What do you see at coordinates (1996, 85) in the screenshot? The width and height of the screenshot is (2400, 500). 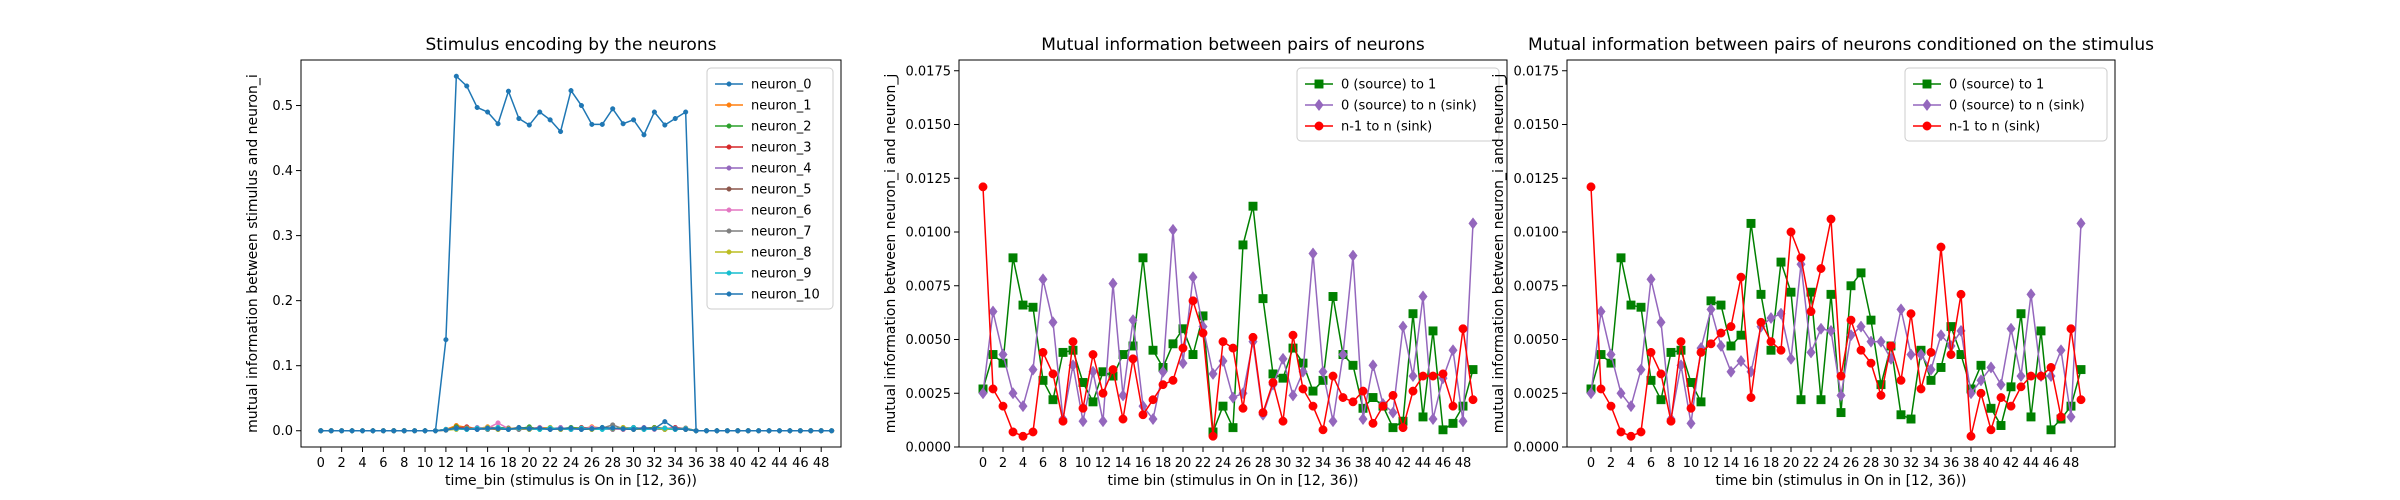 I see `legend-label: 0 (source) to 1` at bounding box center [1996, 85].